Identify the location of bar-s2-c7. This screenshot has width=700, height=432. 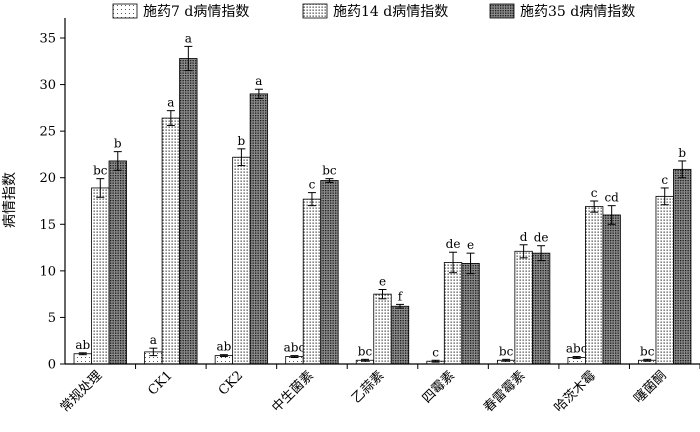
(611, 289).